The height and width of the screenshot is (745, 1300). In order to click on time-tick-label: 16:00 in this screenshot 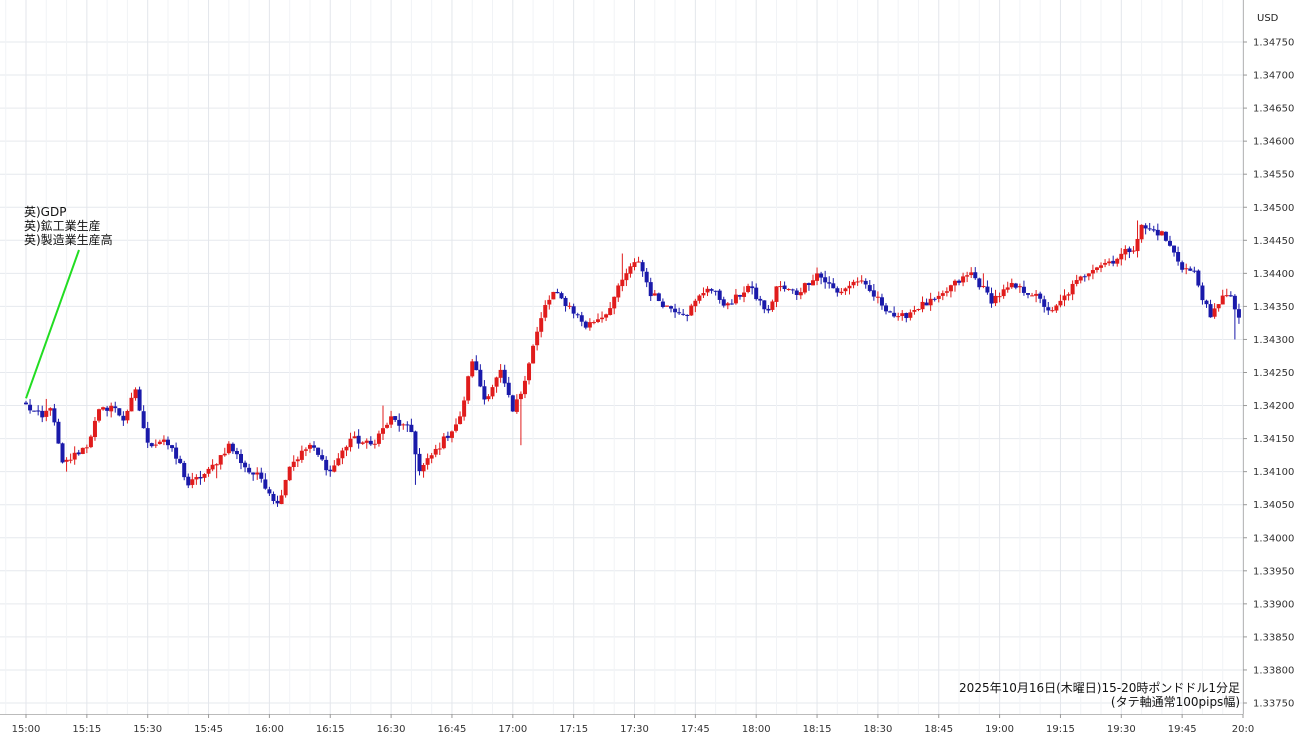, I will do `click(269, 729)`.